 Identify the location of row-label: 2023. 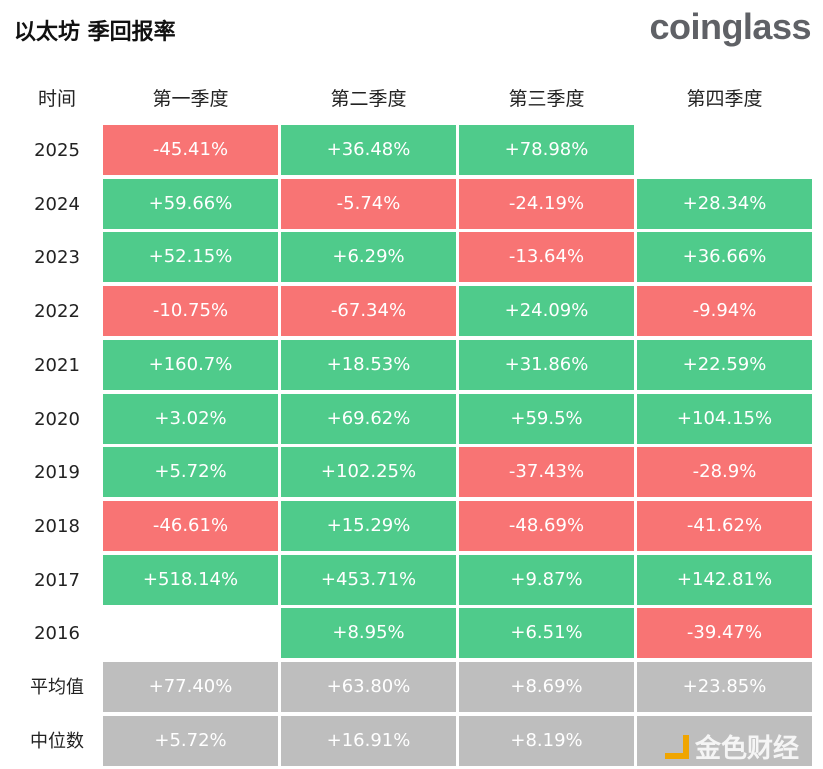
(57, 258).